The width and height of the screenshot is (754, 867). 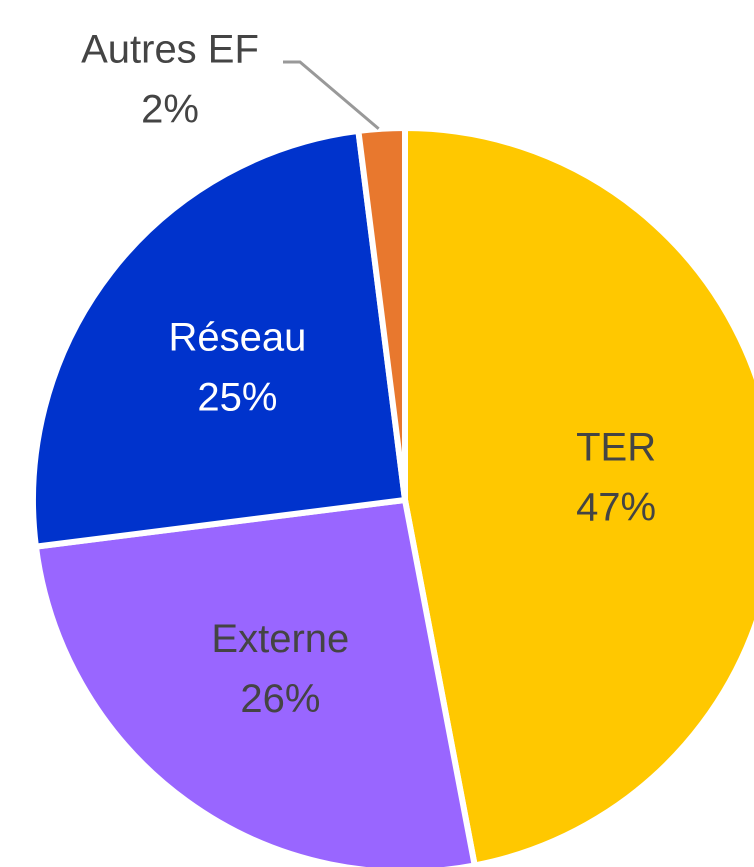 What do you see at coordinates (280, 699) in the screenshot?
I see `slice-value-label: 26%` at bounding box center [280, 699].